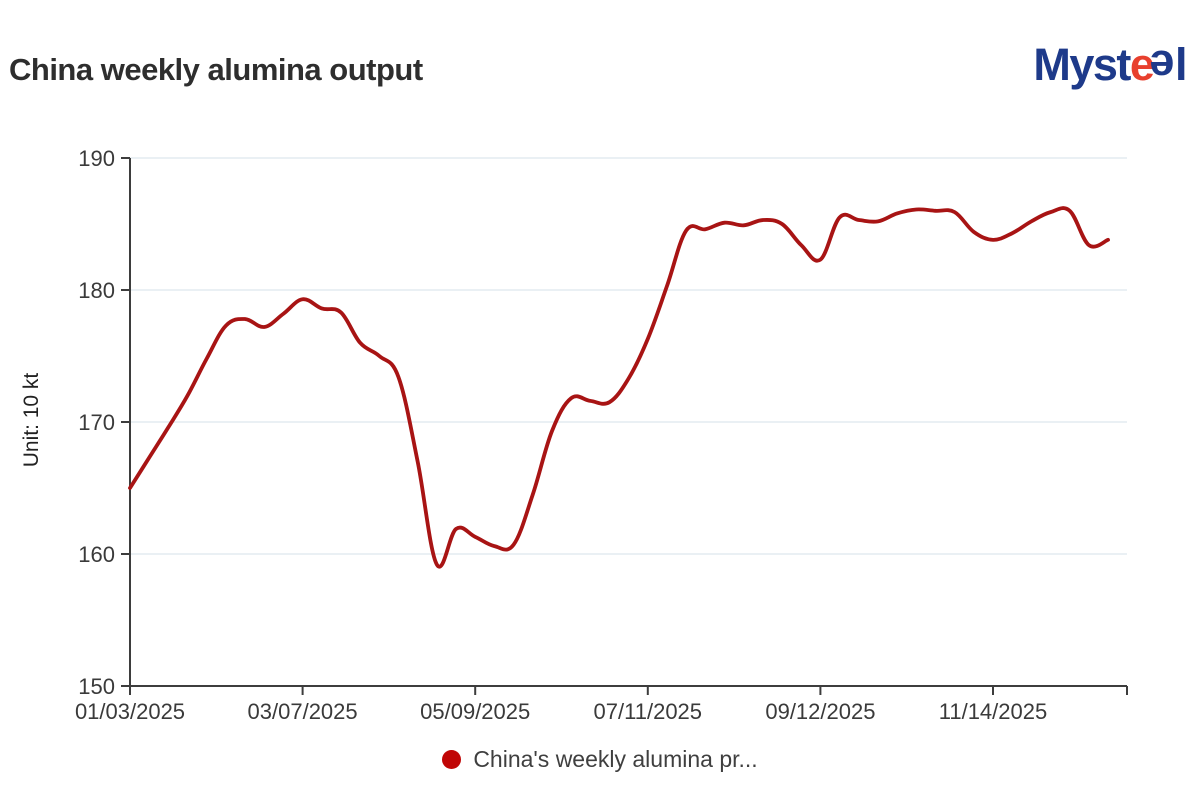  I want to click on x-tick-label: 03/07/2025, so click(303, 711).